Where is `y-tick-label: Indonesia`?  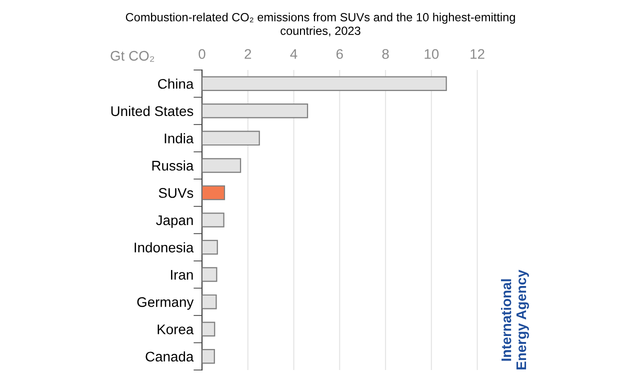
y-tick-label: Indonesia is located at coordinates (164, 247).